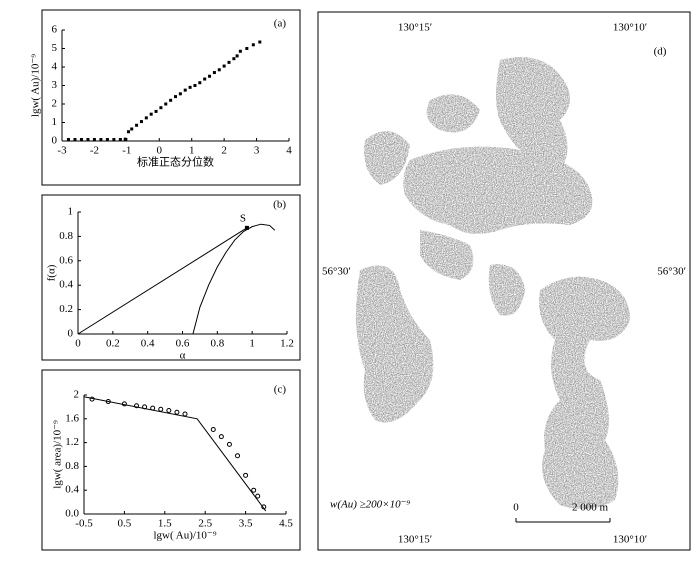 Image resolution: width=700 pixels, height=576 pixels. Describe the element at coordinates (72, 514) in the screenshot. I see `y-tick-label: 0.0` at that location.